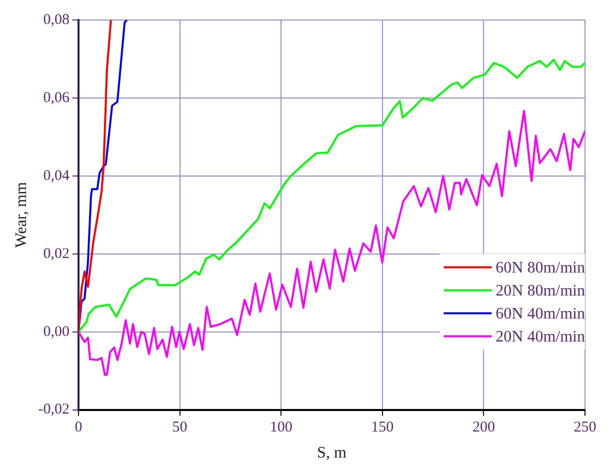 The height and width of the screenshot is (475, 613). What do you see at coordinates (541, 314) in the screenshot?
I see `legend-label: 60N 40m/min` at bounding box center [541, 314].